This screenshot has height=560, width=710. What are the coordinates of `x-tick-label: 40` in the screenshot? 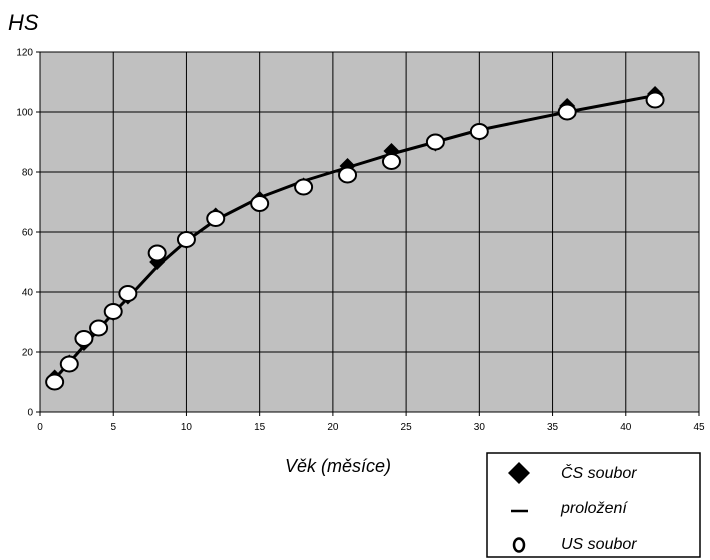 It's located at (626, 427).